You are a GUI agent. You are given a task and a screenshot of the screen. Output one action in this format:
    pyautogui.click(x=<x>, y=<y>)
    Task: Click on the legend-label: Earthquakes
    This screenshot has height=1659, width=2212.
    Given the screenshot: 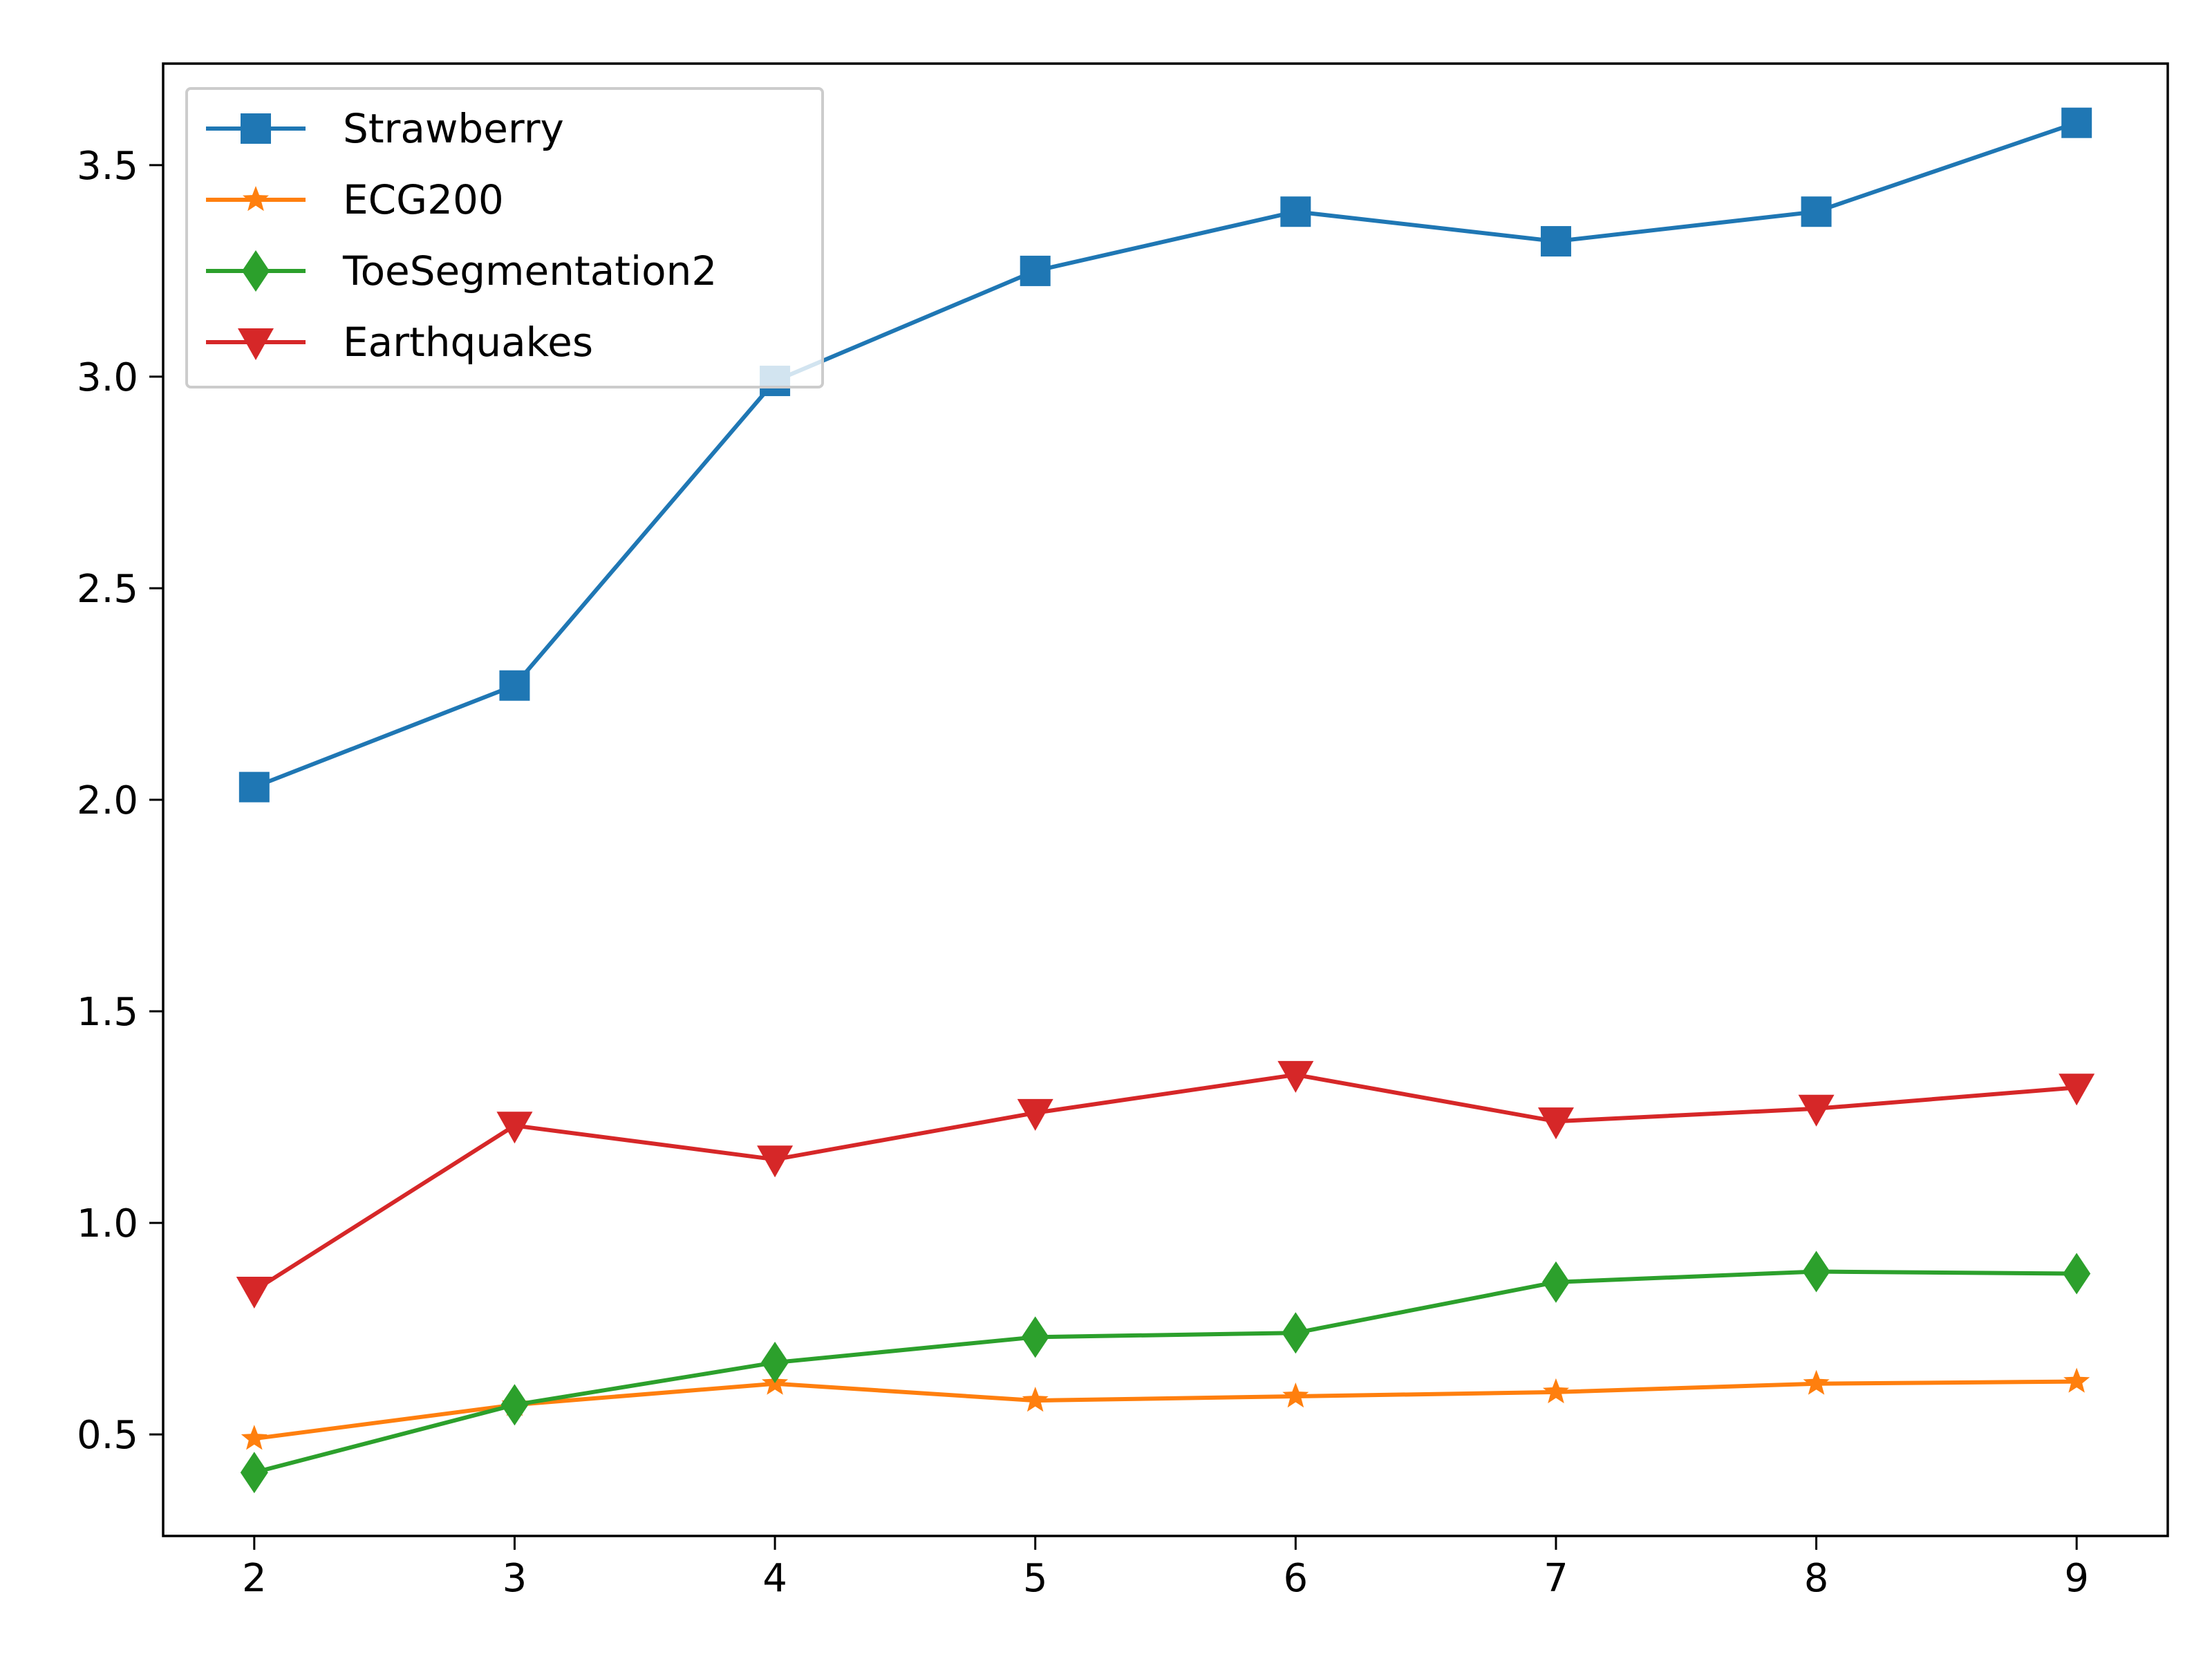 What is the action you would take?
    pyautogui.click(x=468, y=342)
    